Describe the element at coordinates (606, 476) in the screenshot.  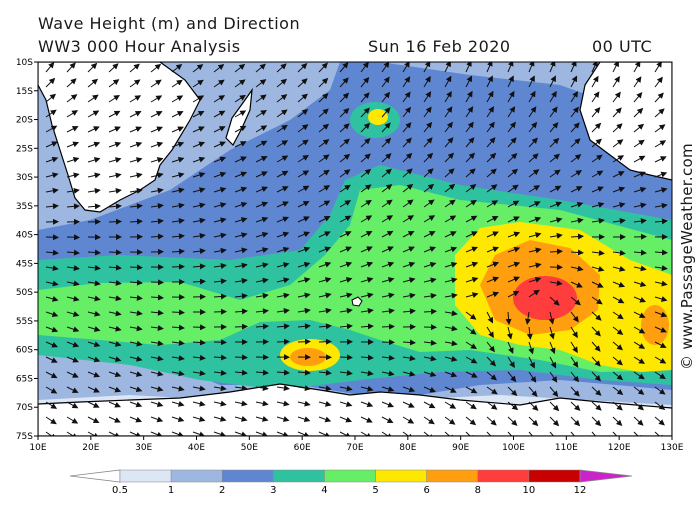
I see `legend-swatch-max` at that location.